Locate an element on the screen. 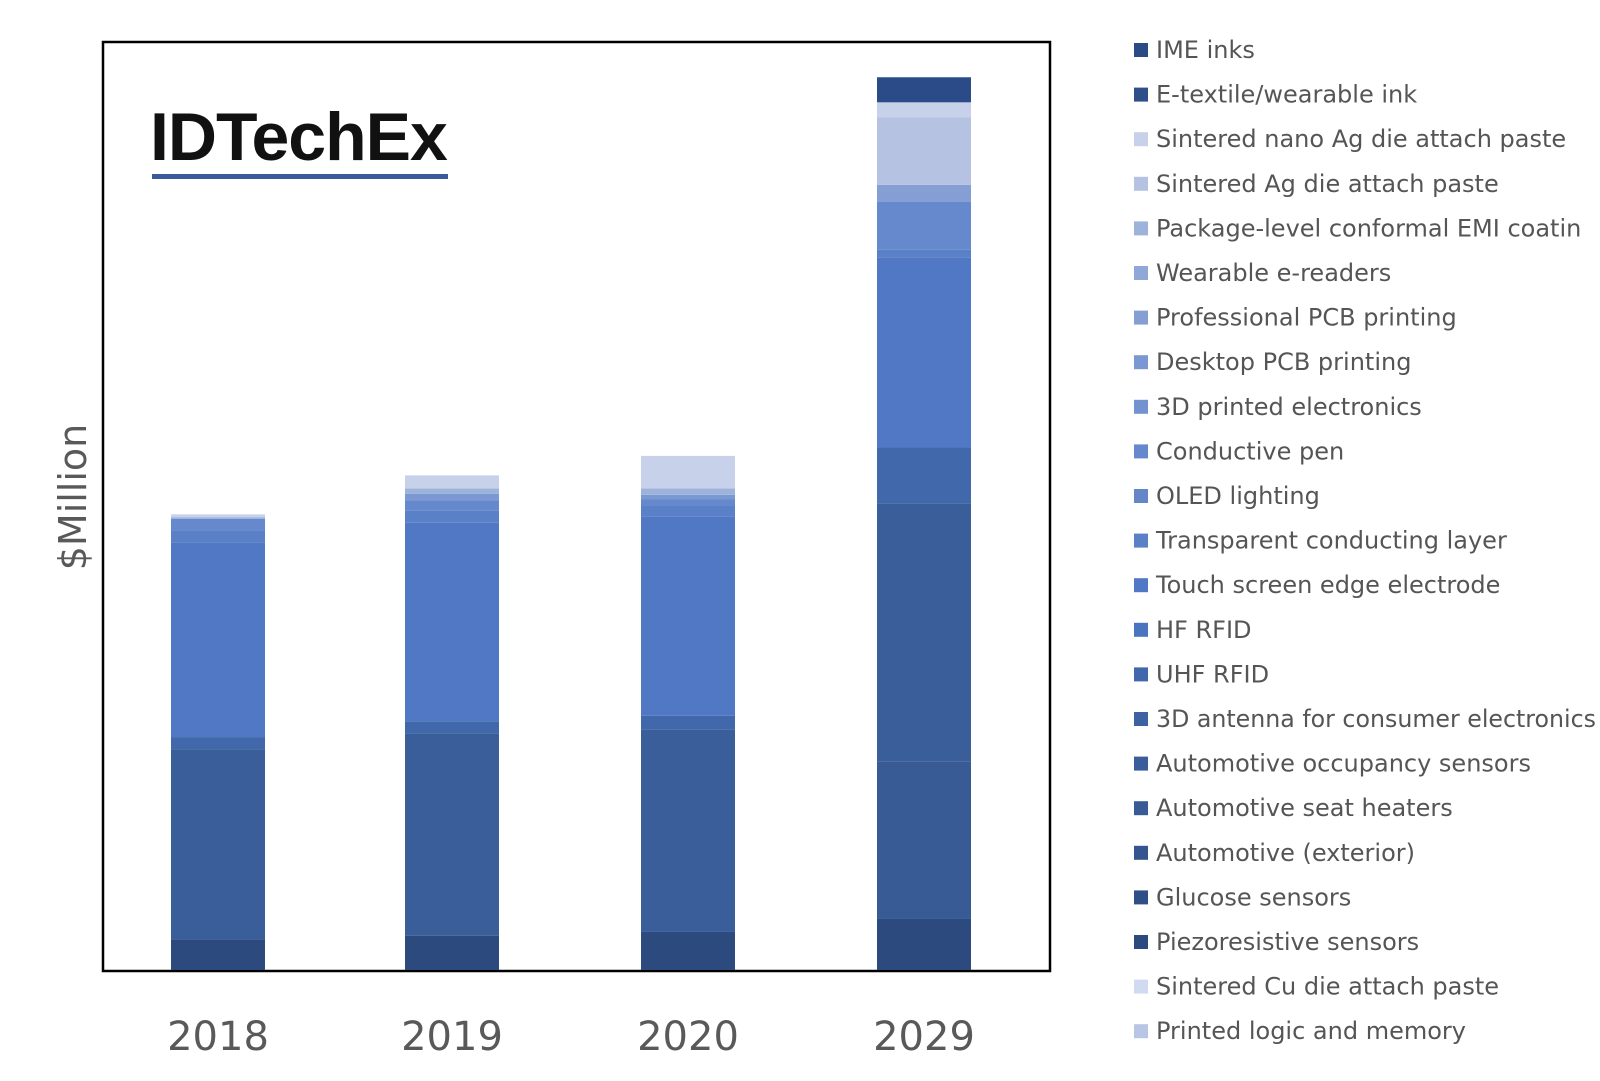  legend-label-0: IME inks is located at coordinates (1205, 50).